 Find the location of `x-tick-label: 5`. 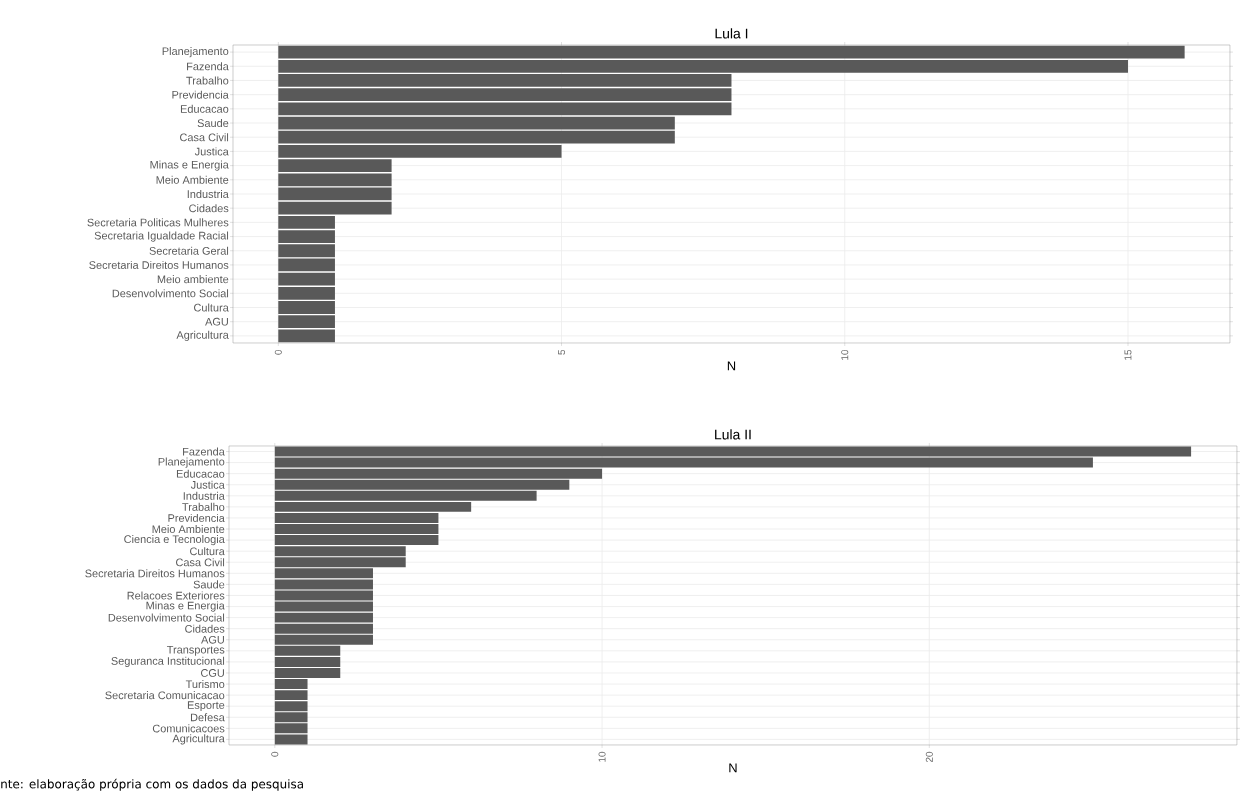

x-tick-label: 5 is located at coordinates (561, 352).